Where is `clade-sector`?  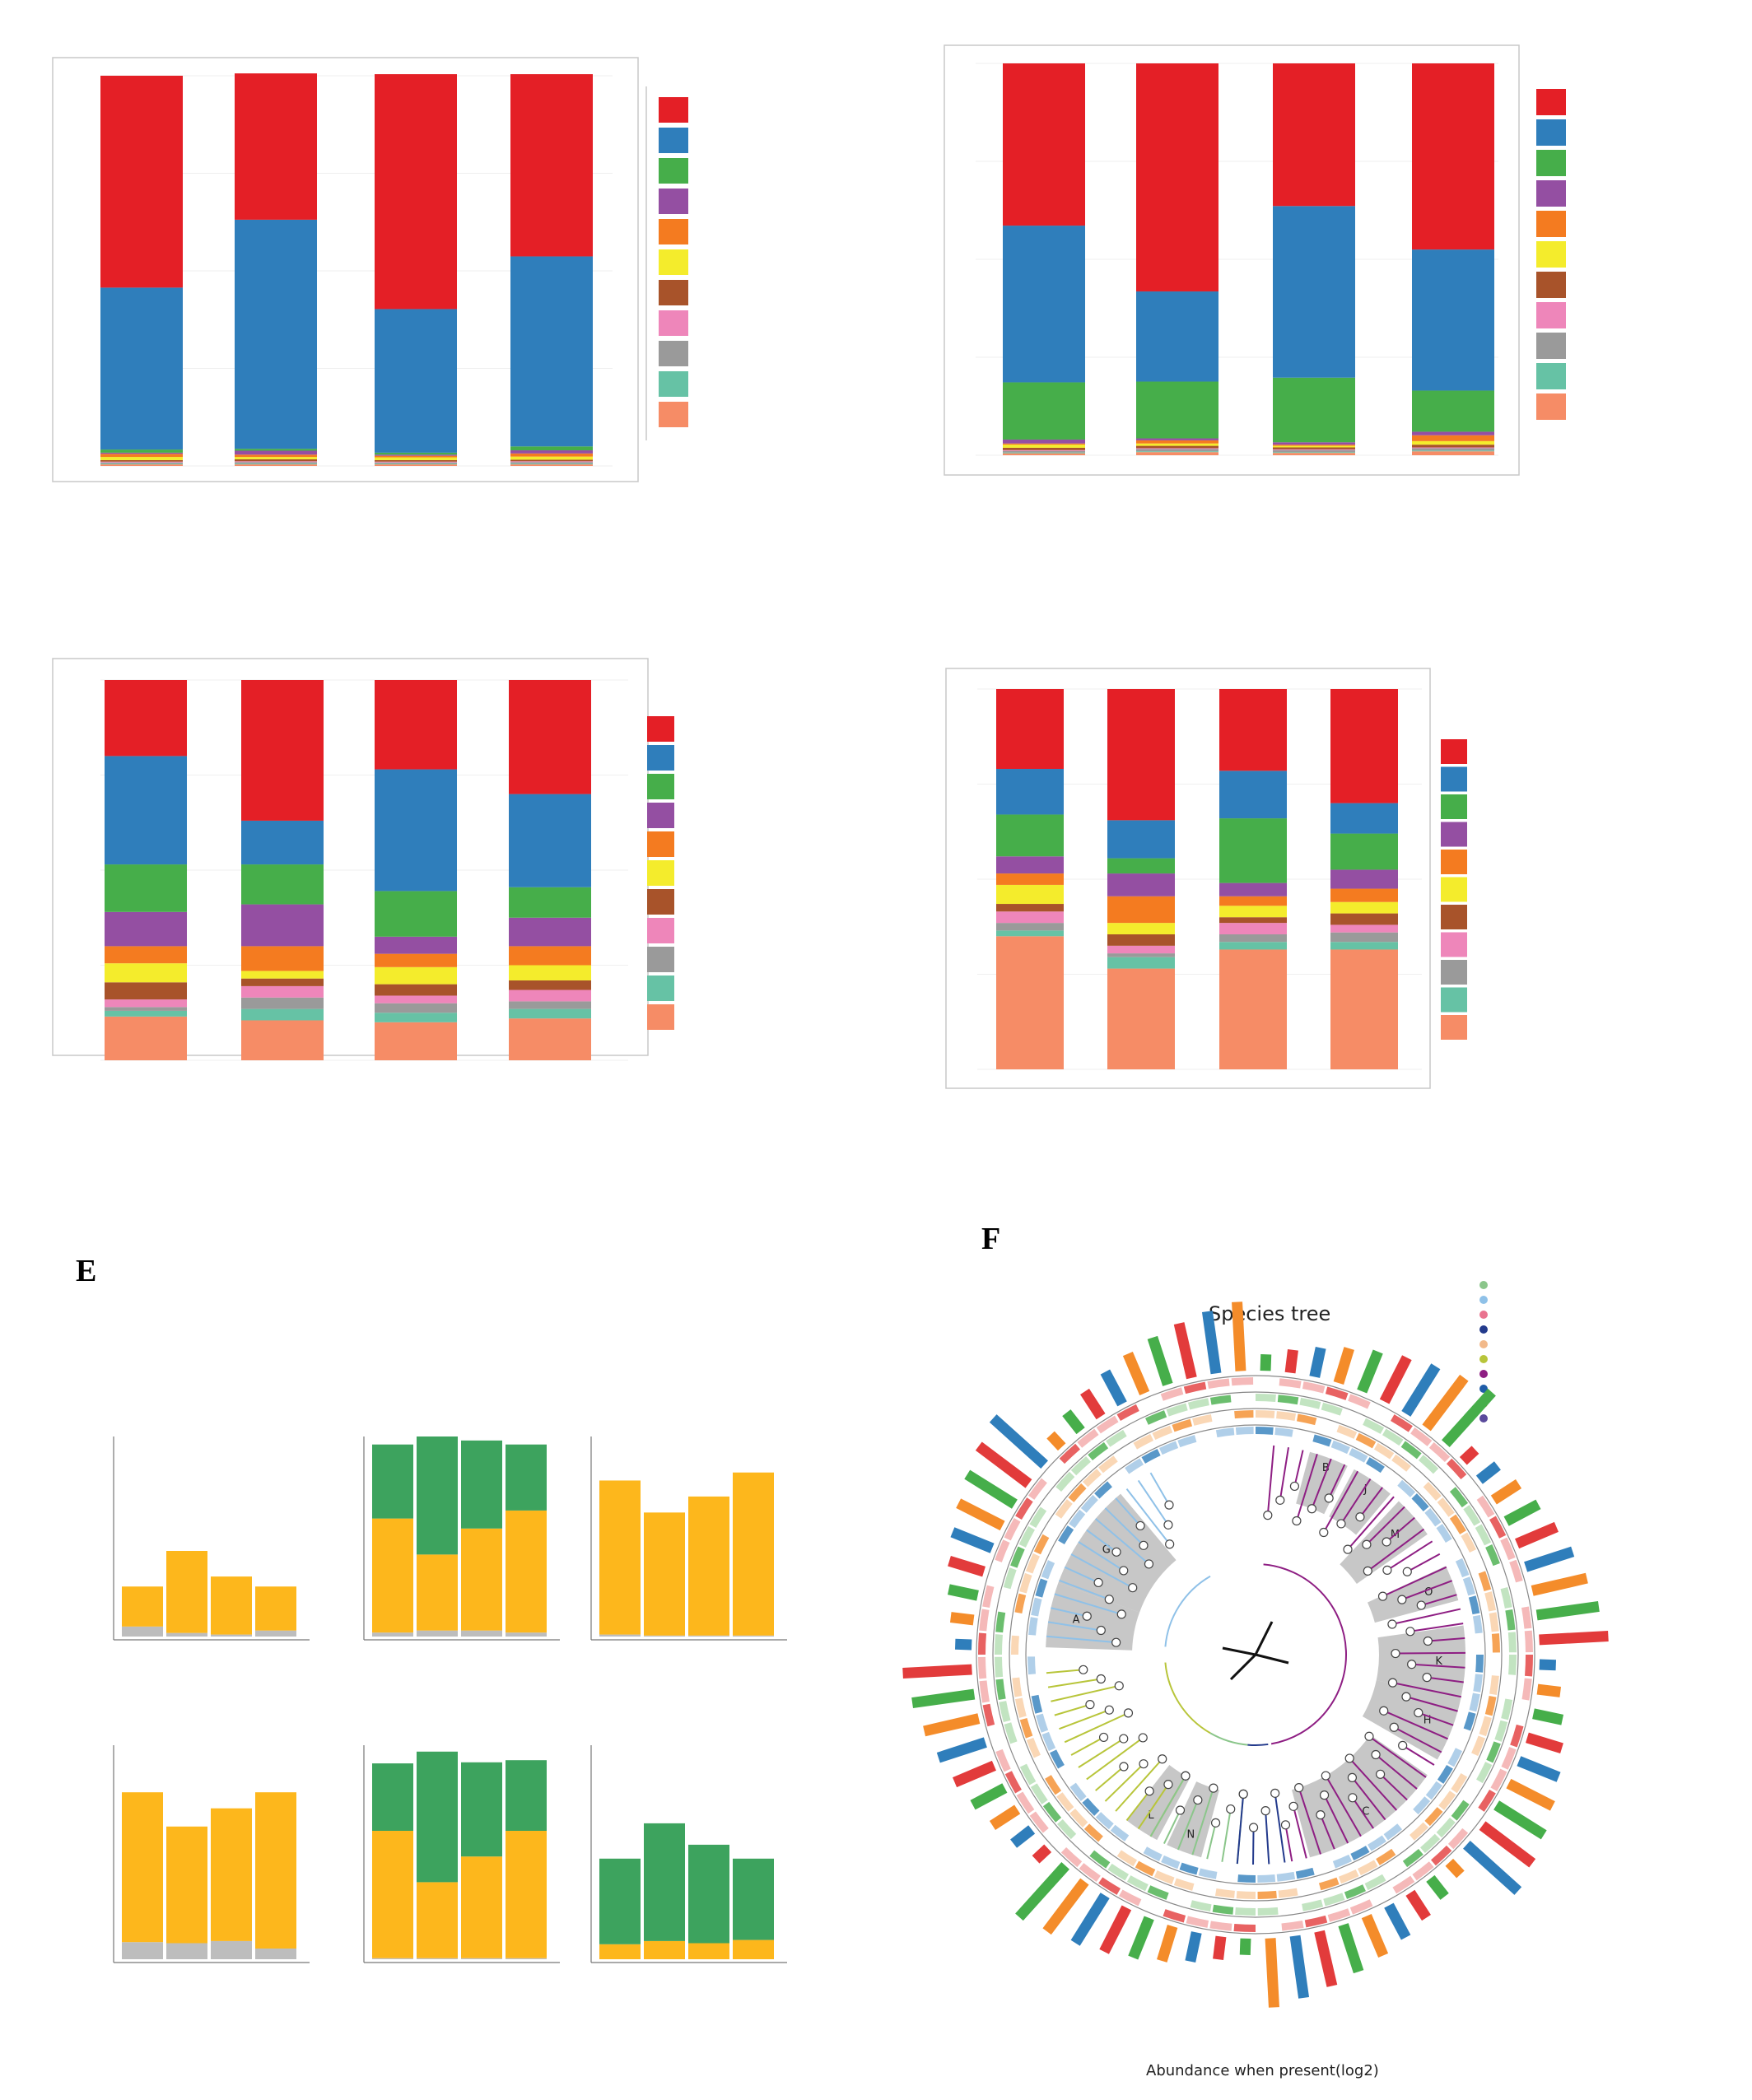
clade-sector is located at coordinates (1411, 1720).